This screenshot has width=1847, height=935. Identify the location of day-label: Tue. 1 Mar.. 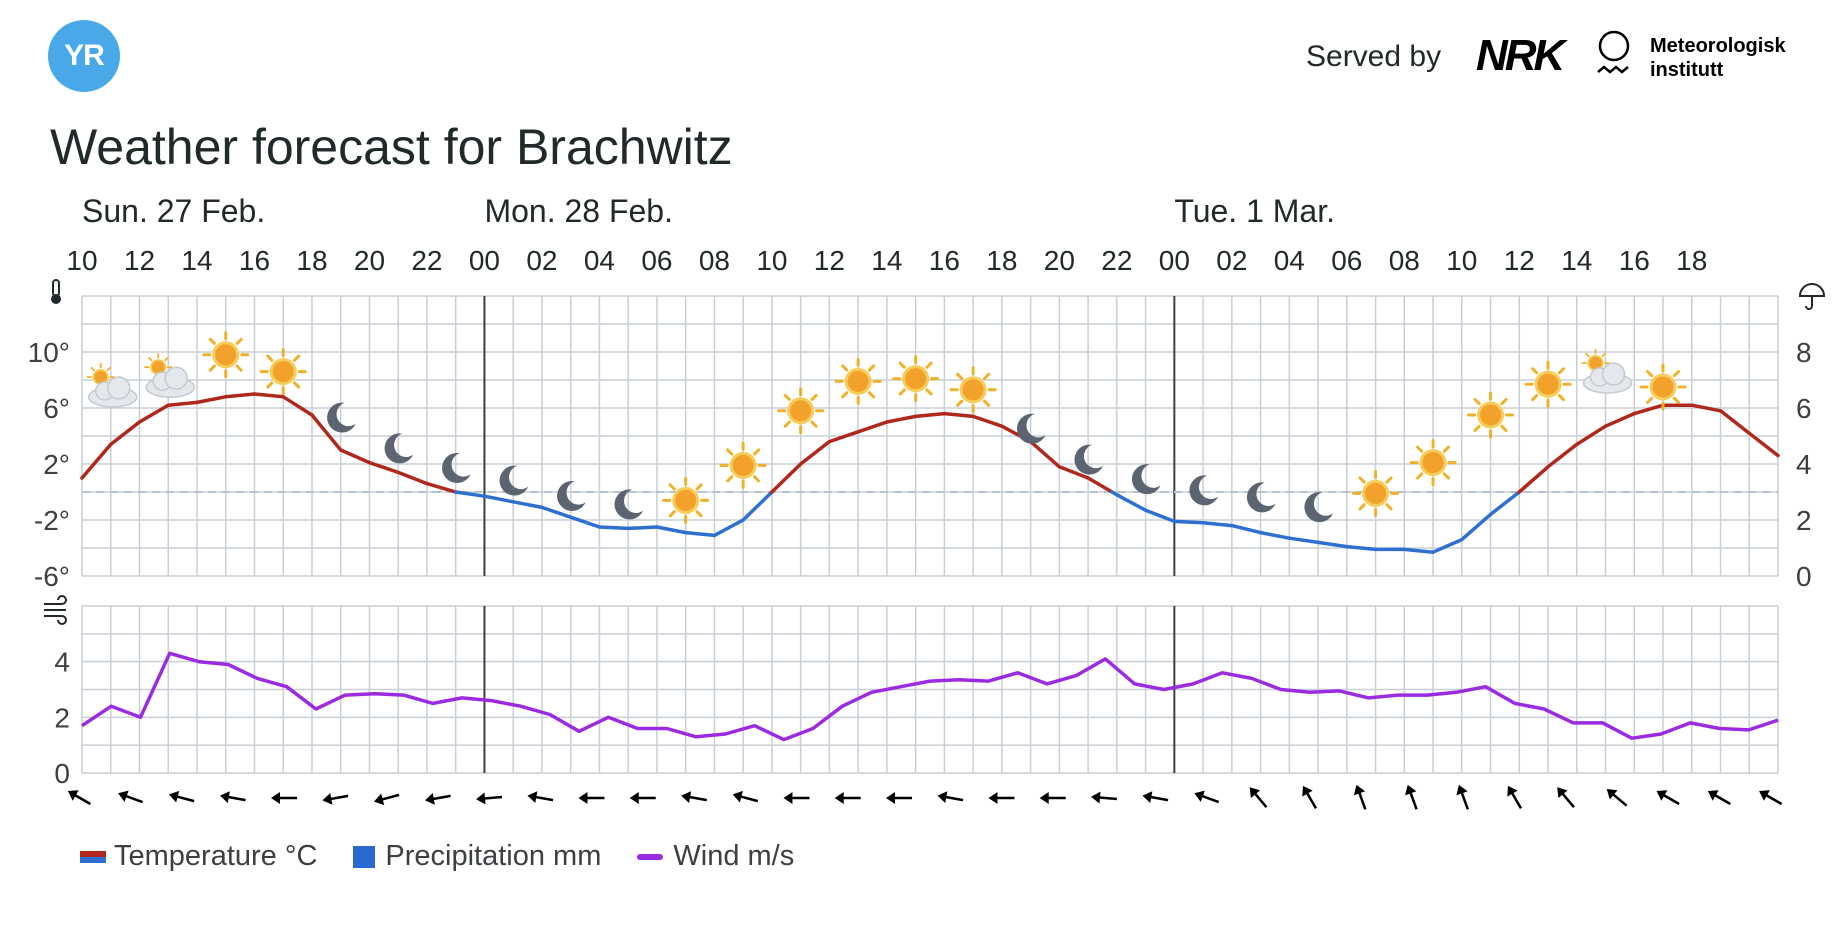
(1254, 211).